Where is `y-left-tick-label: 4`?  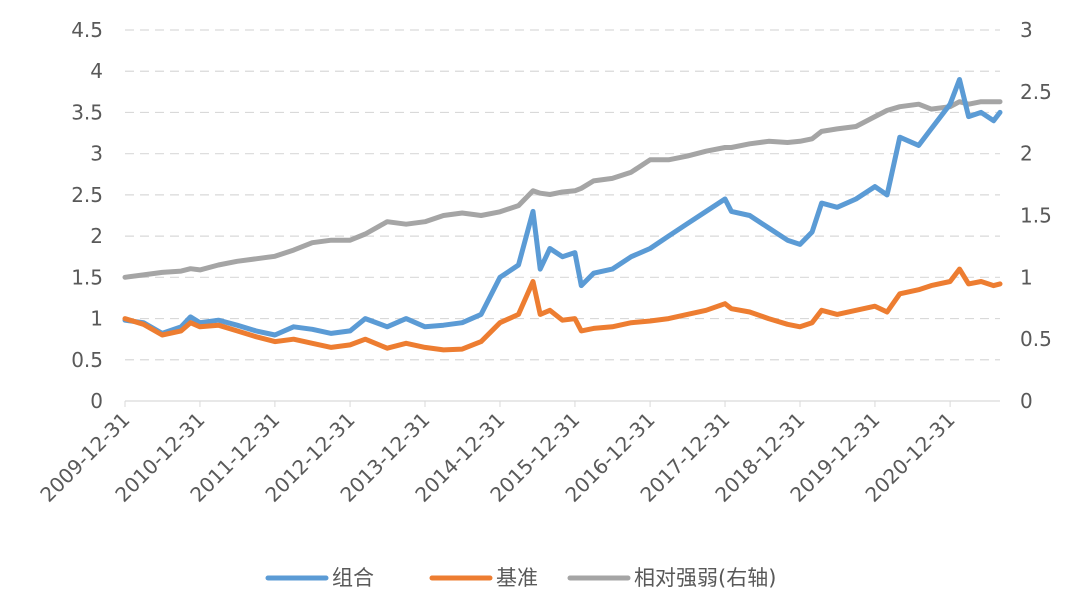 y-left-tick-label: 4 is located at coordinates (96, 71).